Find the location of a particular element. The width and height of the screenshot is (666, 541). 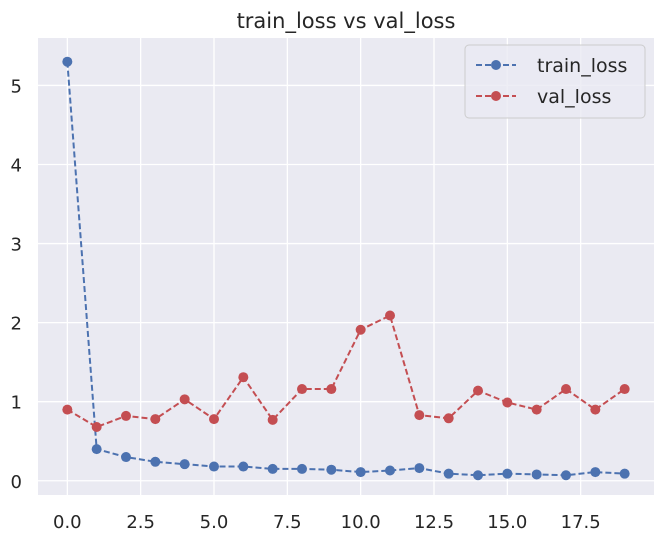

legend-item: val_loss is located at coordinates (543, 97).